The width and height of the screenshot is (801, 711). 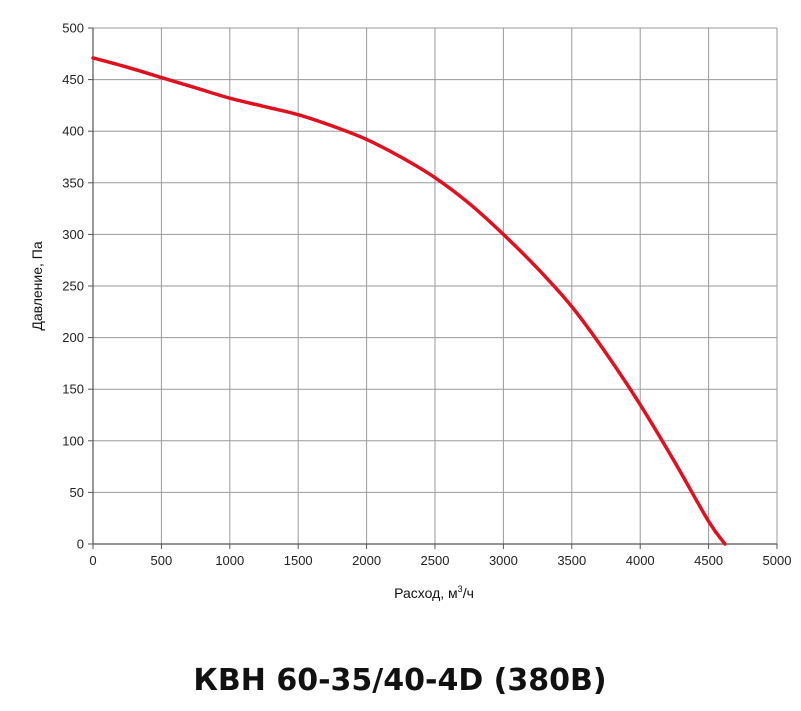 What do you see at coordinates (73, 286) in the screenshot?
I see `y-tick-label: 250` at bounding box center [73, 286].